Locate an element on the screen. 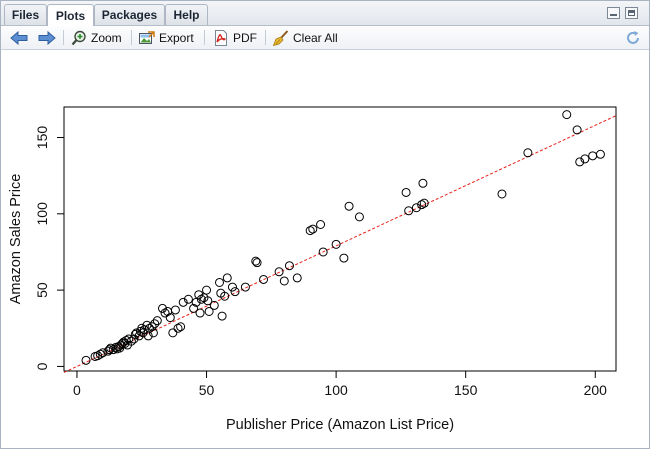 This screenshot has width=650, height=453. arrow-left-icon is located at coordinates (19, 37).